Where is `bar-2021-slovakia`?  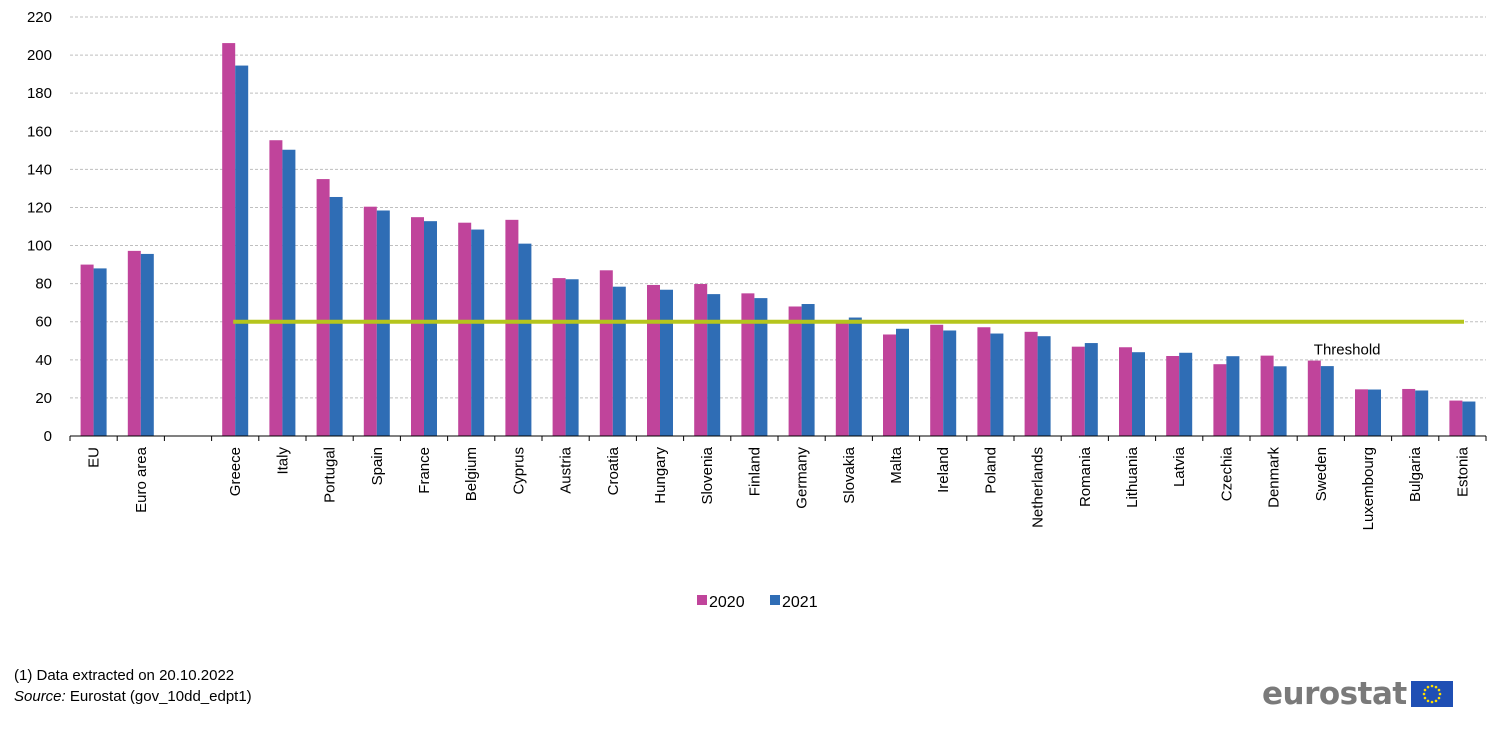 bar-2021-slovakia is located at coordinates (855, 376).